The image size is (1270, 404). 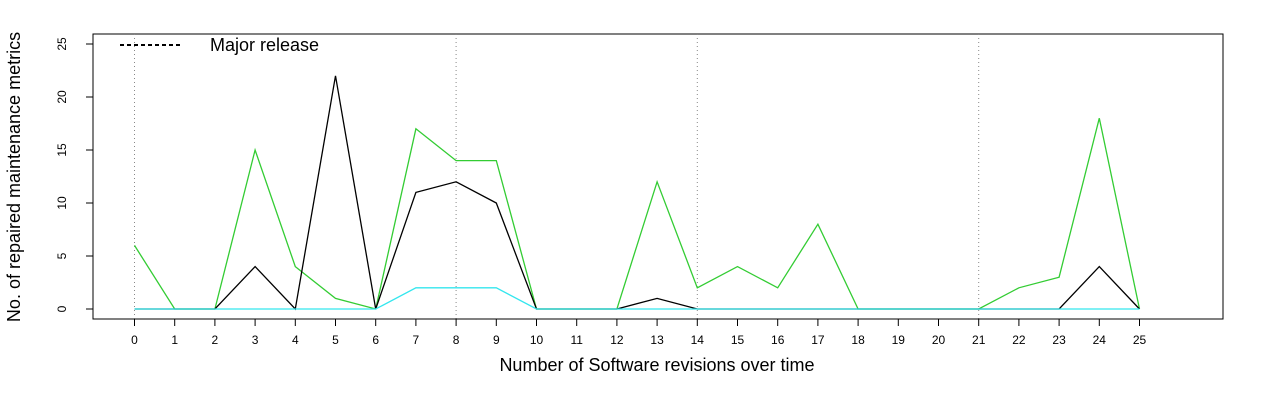 I want to click on x-tick-label: 12, so click(x=617, y=340).